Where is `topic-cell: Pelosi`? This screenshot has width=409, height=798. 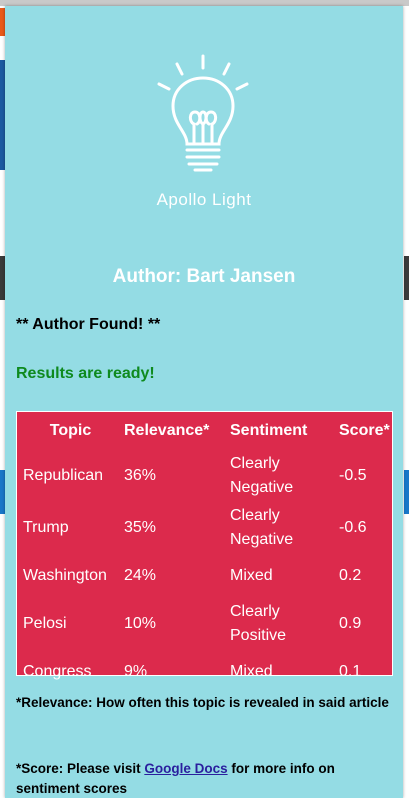
topic-cell: Pelosi is located at coordinates (45, 623).